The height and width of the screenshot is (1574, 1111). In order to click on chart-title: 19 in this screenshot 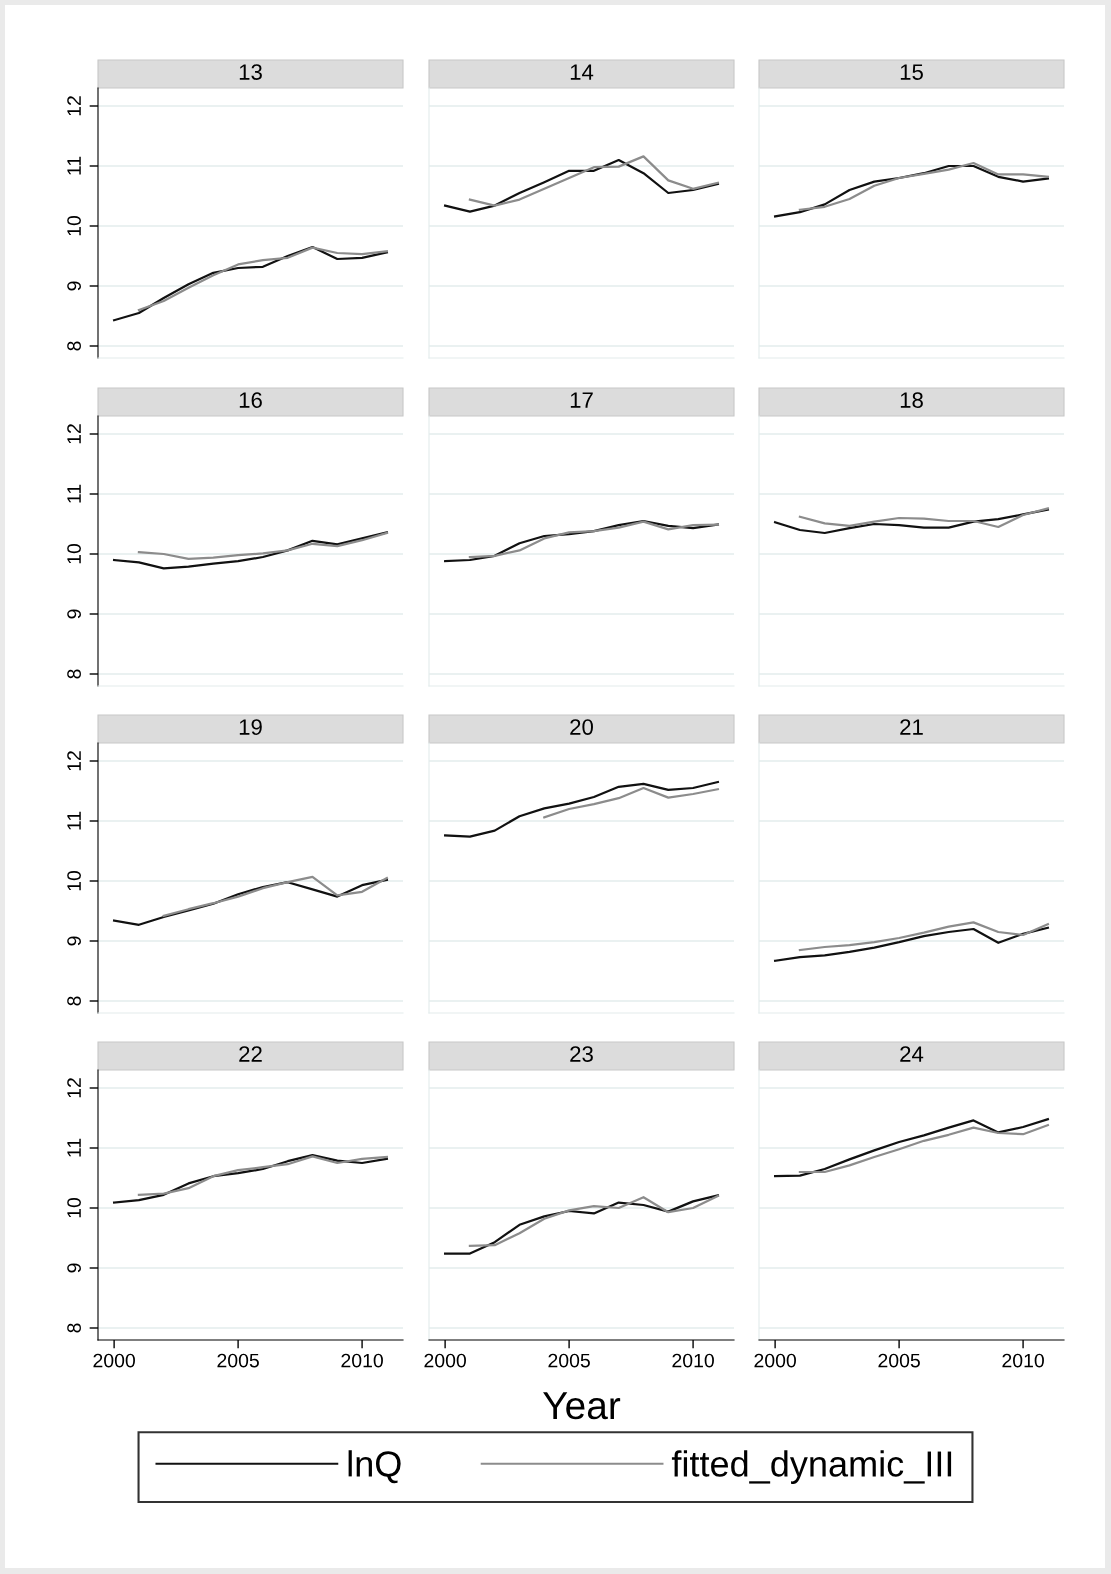, I will do `click(250, 727)`.